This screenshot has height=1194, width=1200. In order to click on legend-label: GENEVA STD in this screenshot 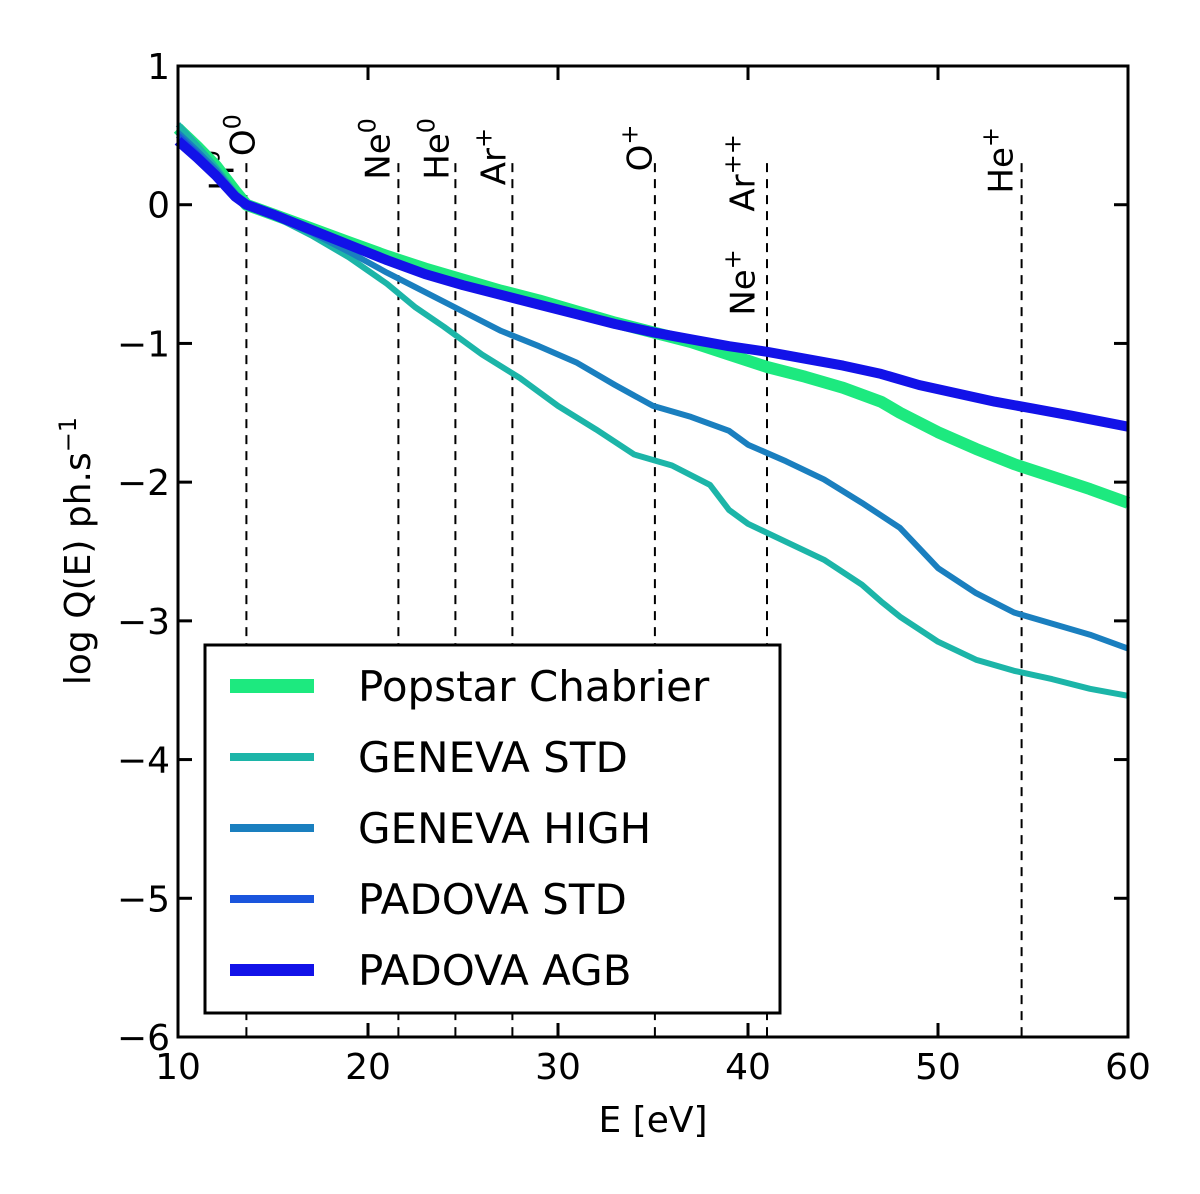, I will do `click(493, 757)`.